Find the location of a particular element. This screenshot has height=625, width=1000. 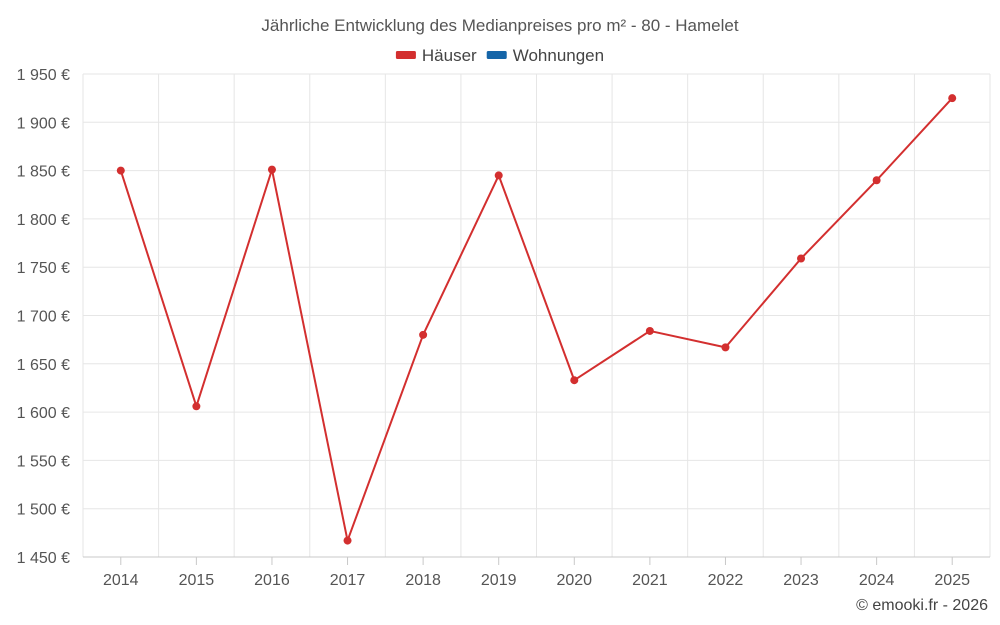

x-tick-label: 2017 is located at coordinates (348, 580).